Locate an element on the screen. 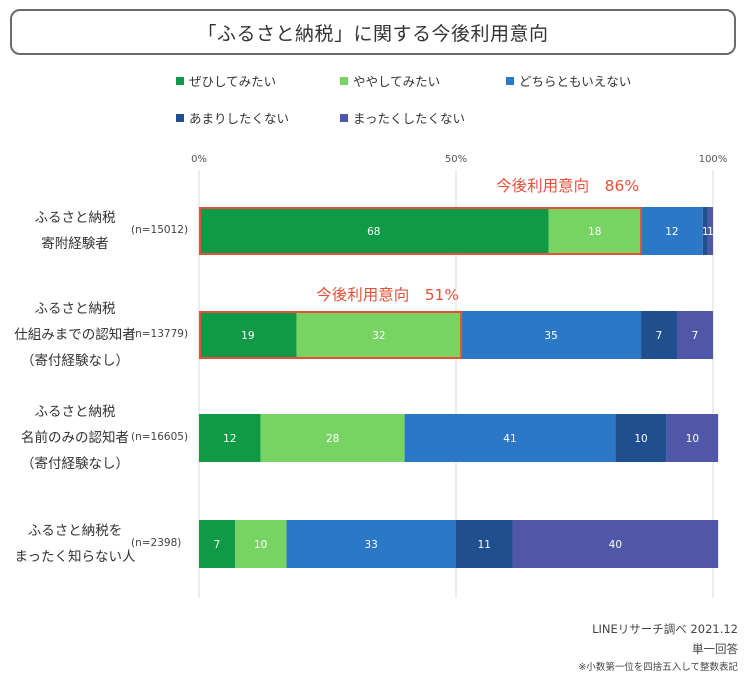  legend-item: どちらともいえない is located at coordinates (568, 80).